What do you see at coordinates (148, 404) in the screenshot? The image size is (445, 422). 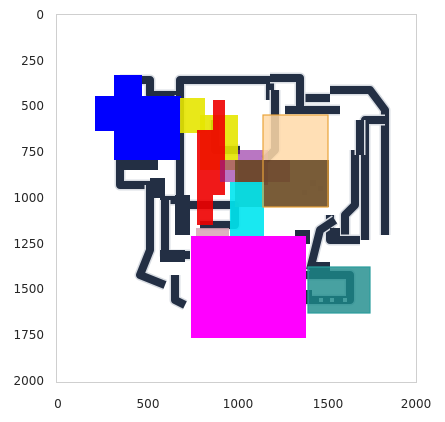 I see `x-tick-label: 500` at bounding box center [148, 404].